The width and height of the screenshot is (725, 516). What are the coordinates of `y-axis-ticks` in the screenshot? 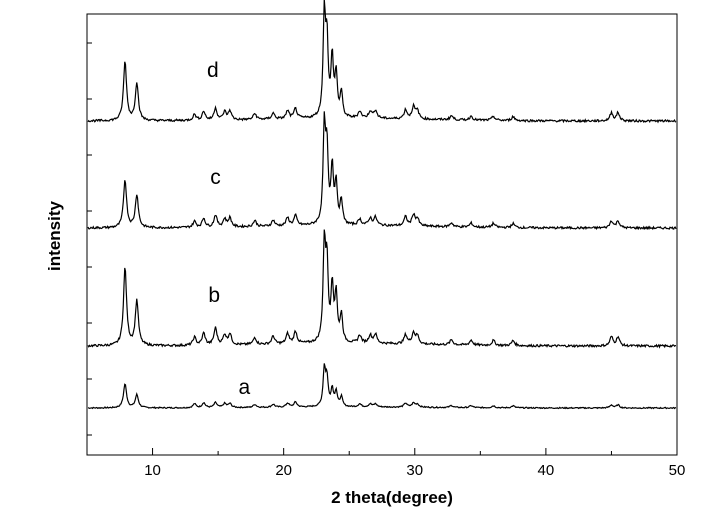 It's located at (89, 239).